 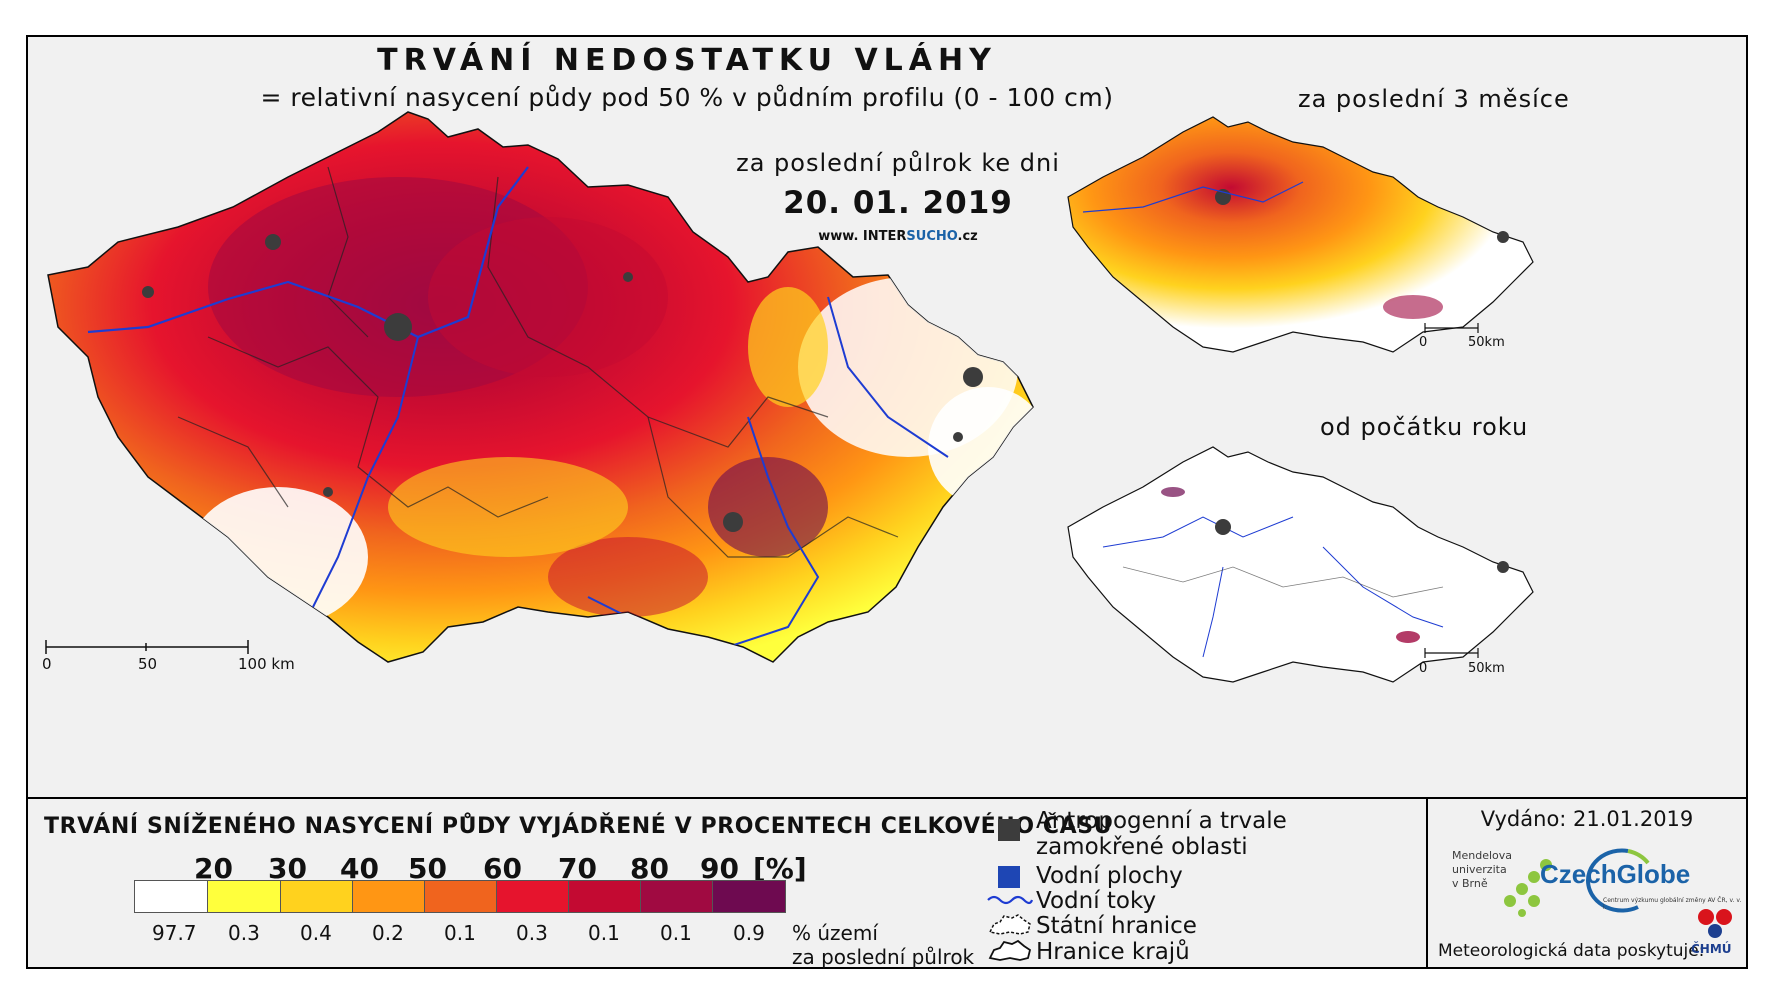 I want to click on threshold-50: 50, so click(x=427, y=868).